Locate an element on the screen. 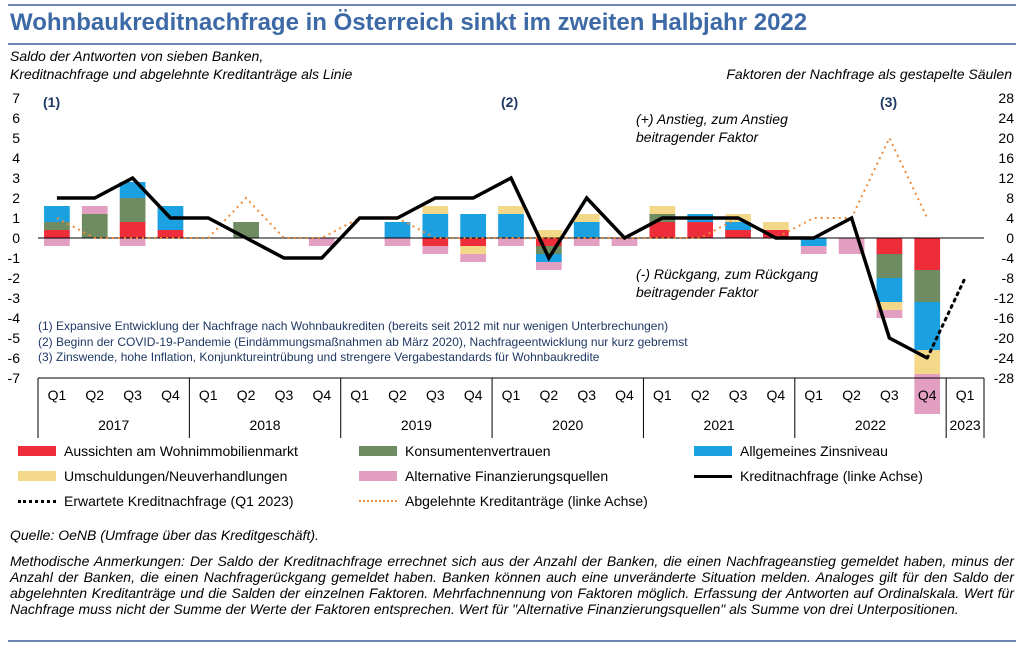  annotation-increase-line-1: (+) Anstieg, zum Anstieg is located at coordinates (712, 119).